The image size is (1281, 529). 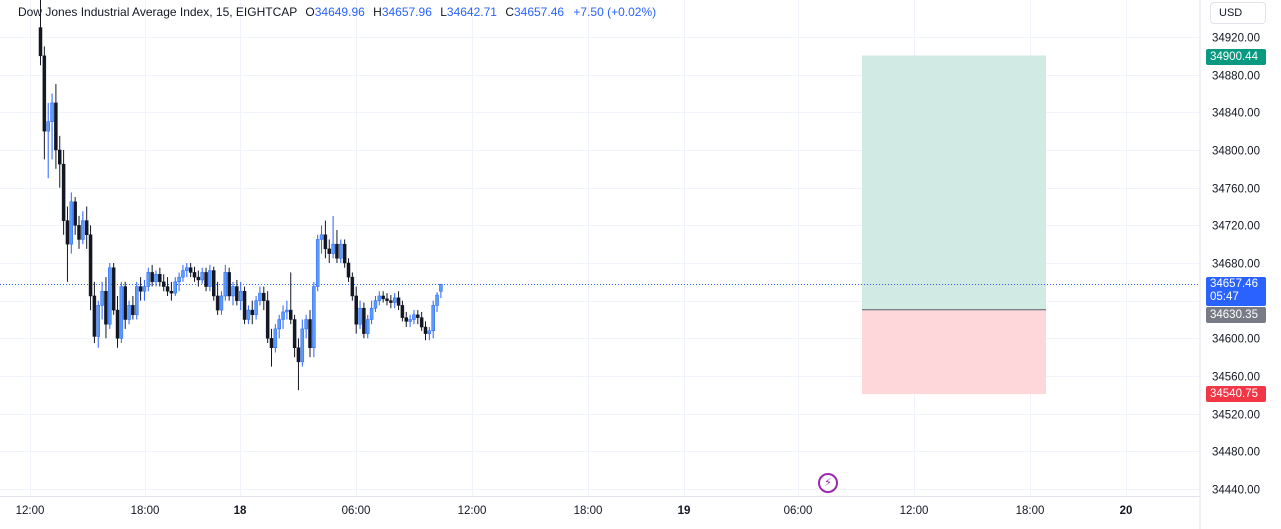 What do you see at coordinates (1236, 265) in the screenshot?
I see `y-tick-label: 34680.00` at bounding box center [1236, 265].